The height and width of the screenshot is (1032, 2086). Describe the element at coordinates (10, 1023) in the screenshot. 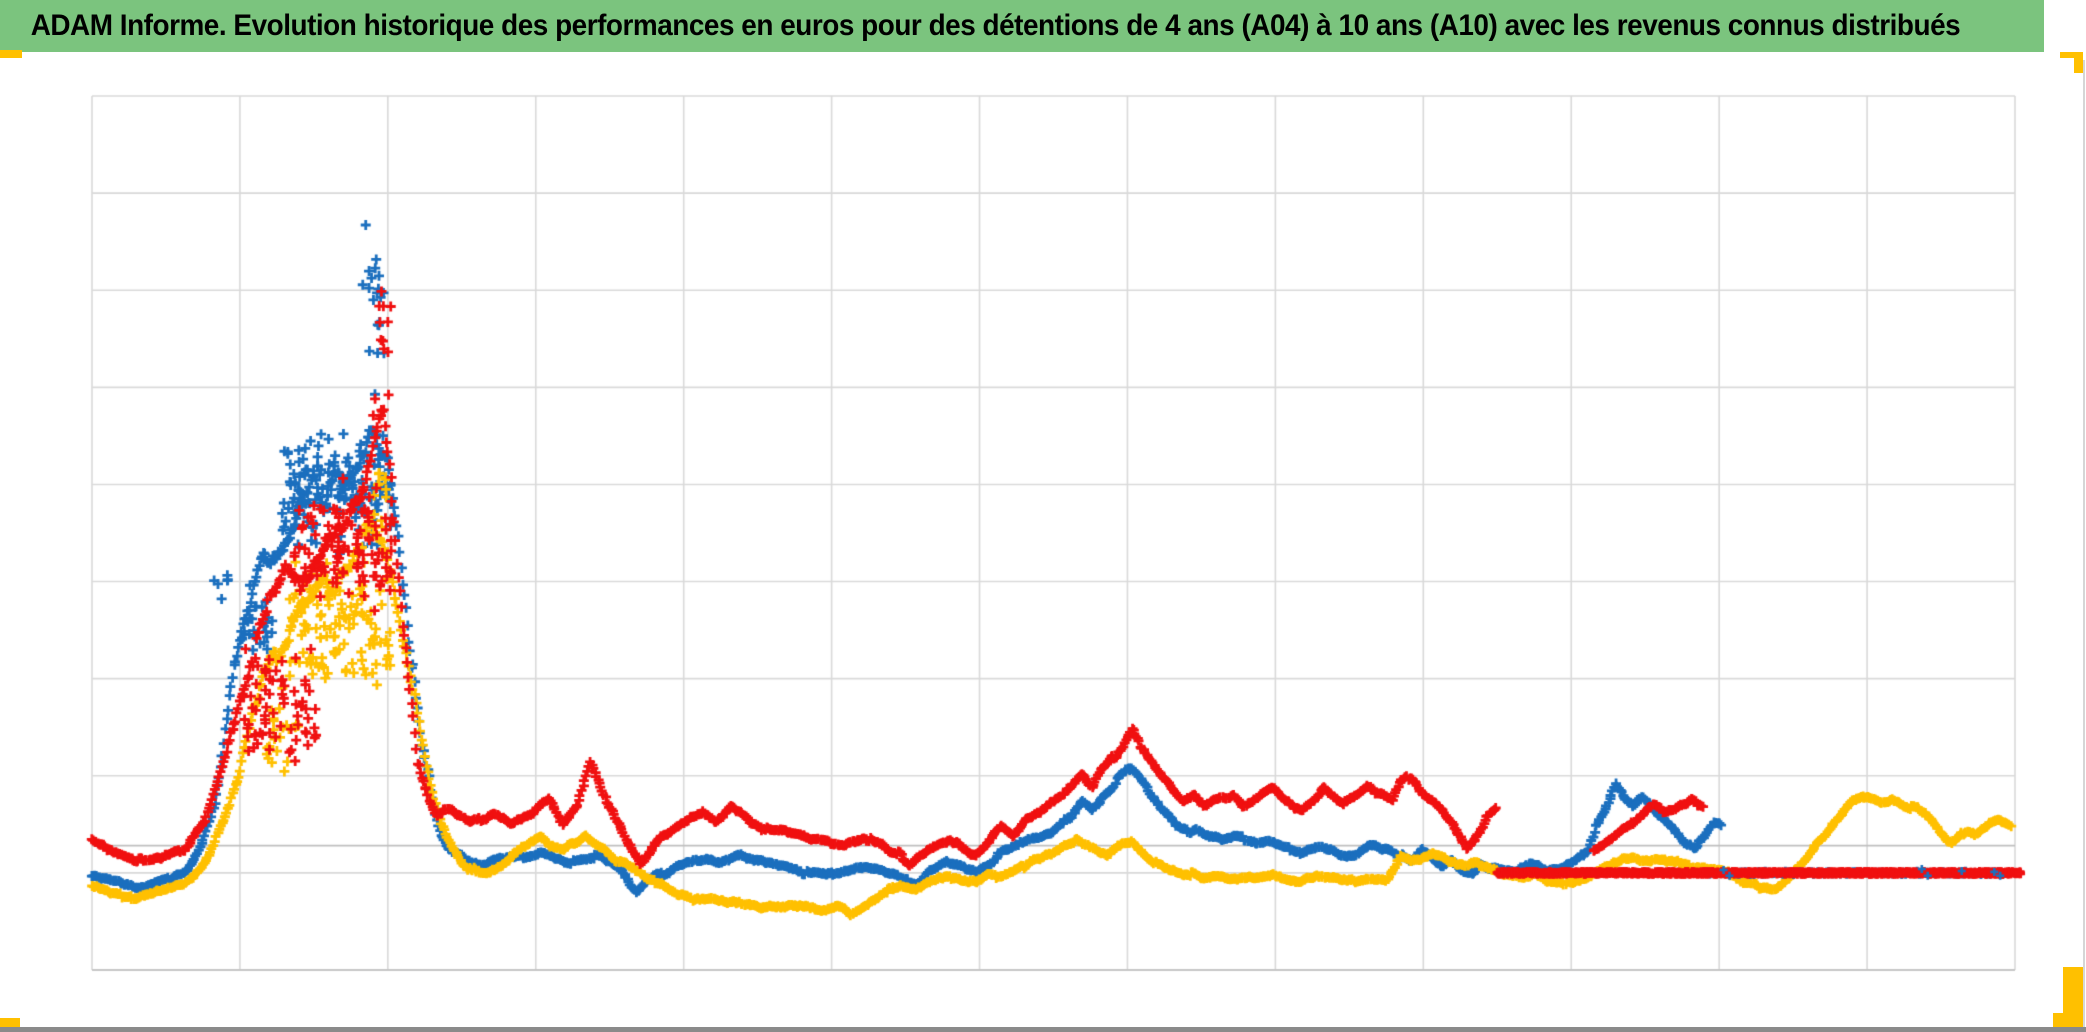

I see `accent-bottom-left` at that location.